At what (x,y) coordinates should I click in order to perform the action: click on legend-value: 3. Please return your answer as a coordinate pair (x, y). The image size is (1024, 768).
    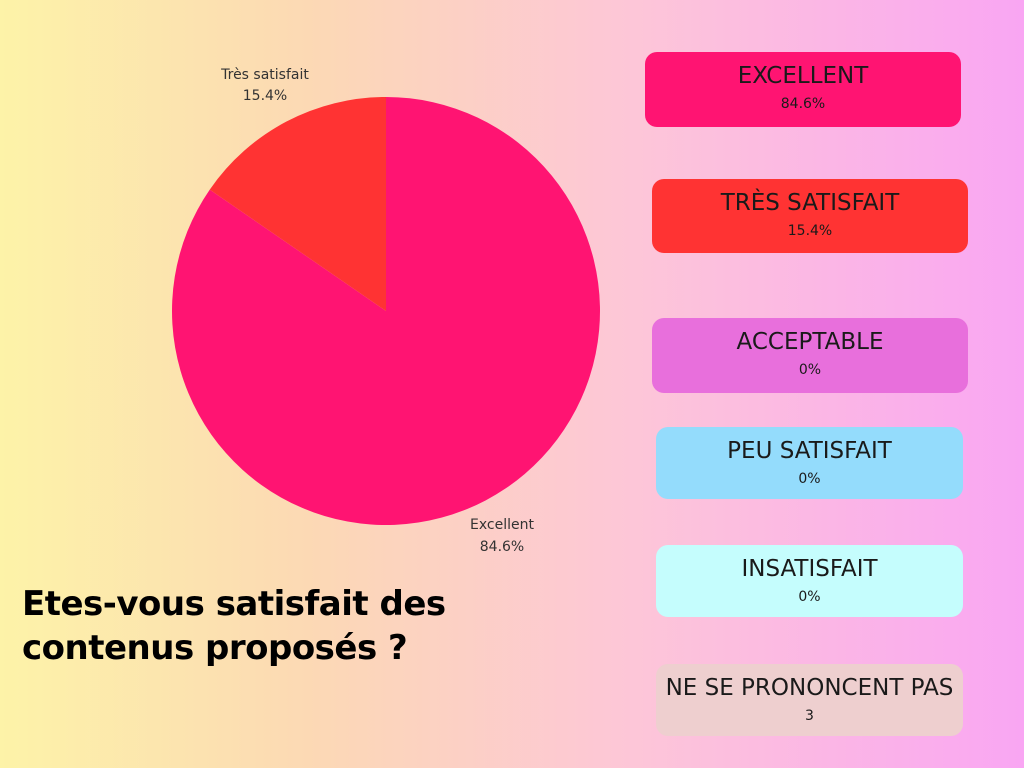
    Looking at the image, I should click on (809, 716).